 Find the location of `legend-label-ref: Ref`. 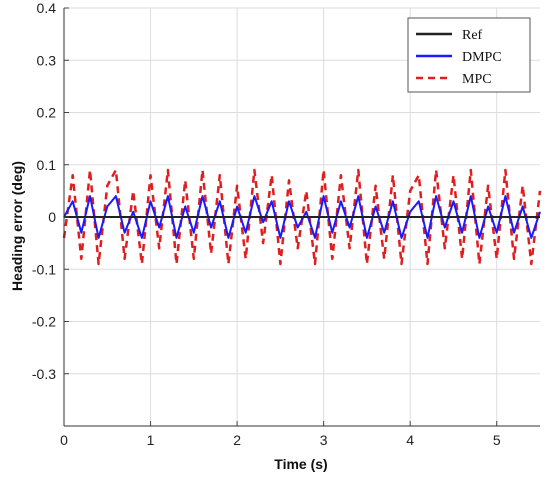

legend-label-ref: Ref is located at coordinates (472, 35).